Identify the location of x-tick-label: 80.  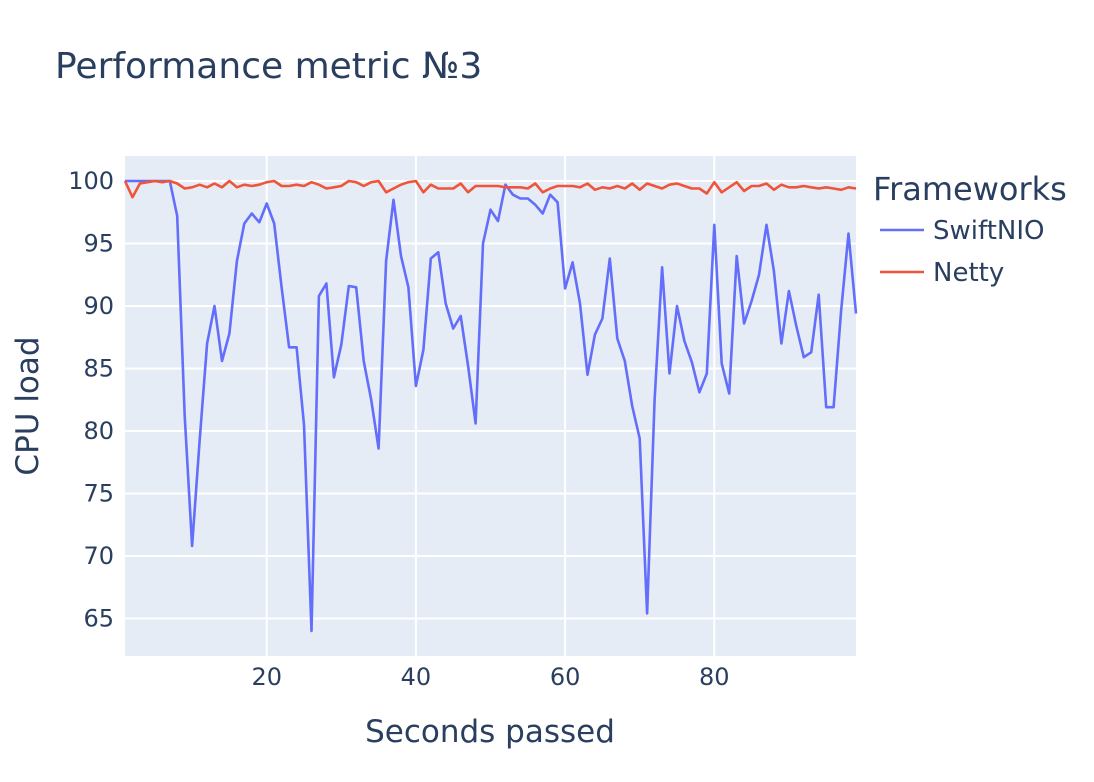
(714, 677).